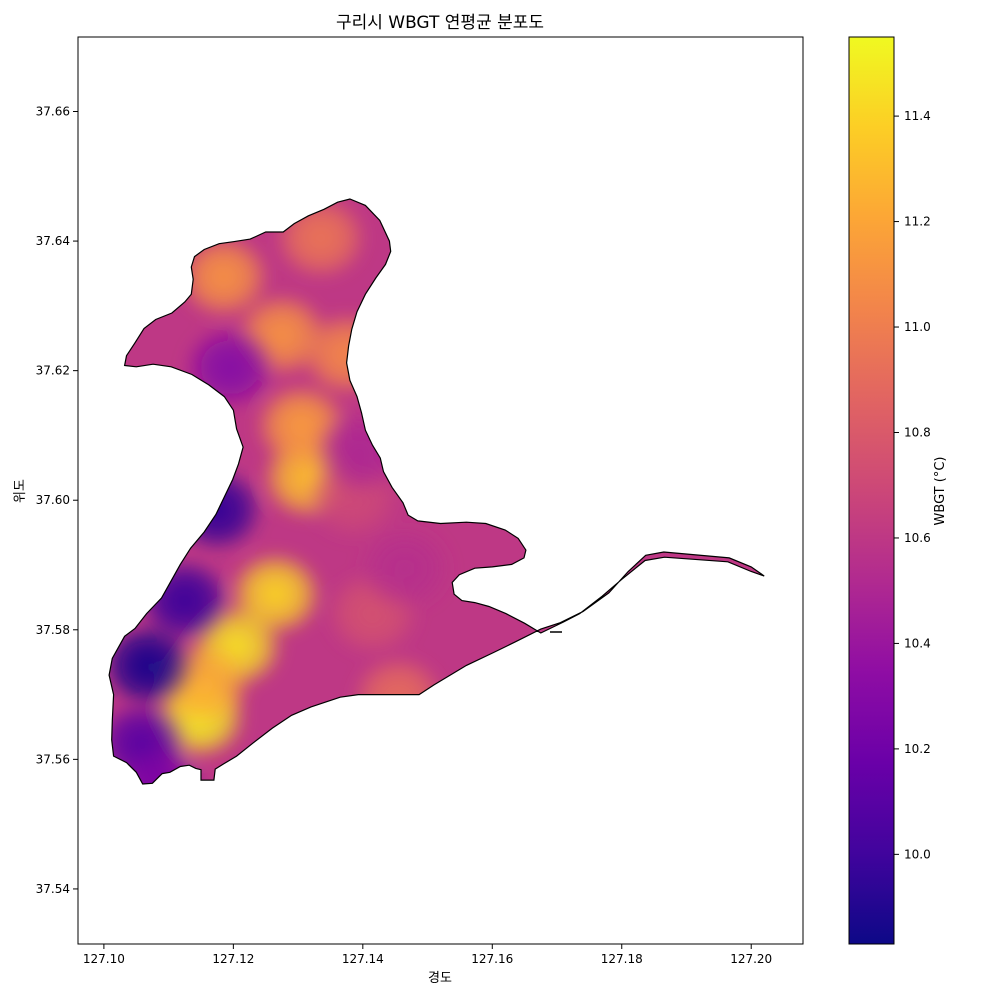 This screenshot has height=1000, width=1000. What do you see at coordinates (20, 491) in the screenshot?
I see `y-axis-label: 위도` at bounding box center [20, 491].